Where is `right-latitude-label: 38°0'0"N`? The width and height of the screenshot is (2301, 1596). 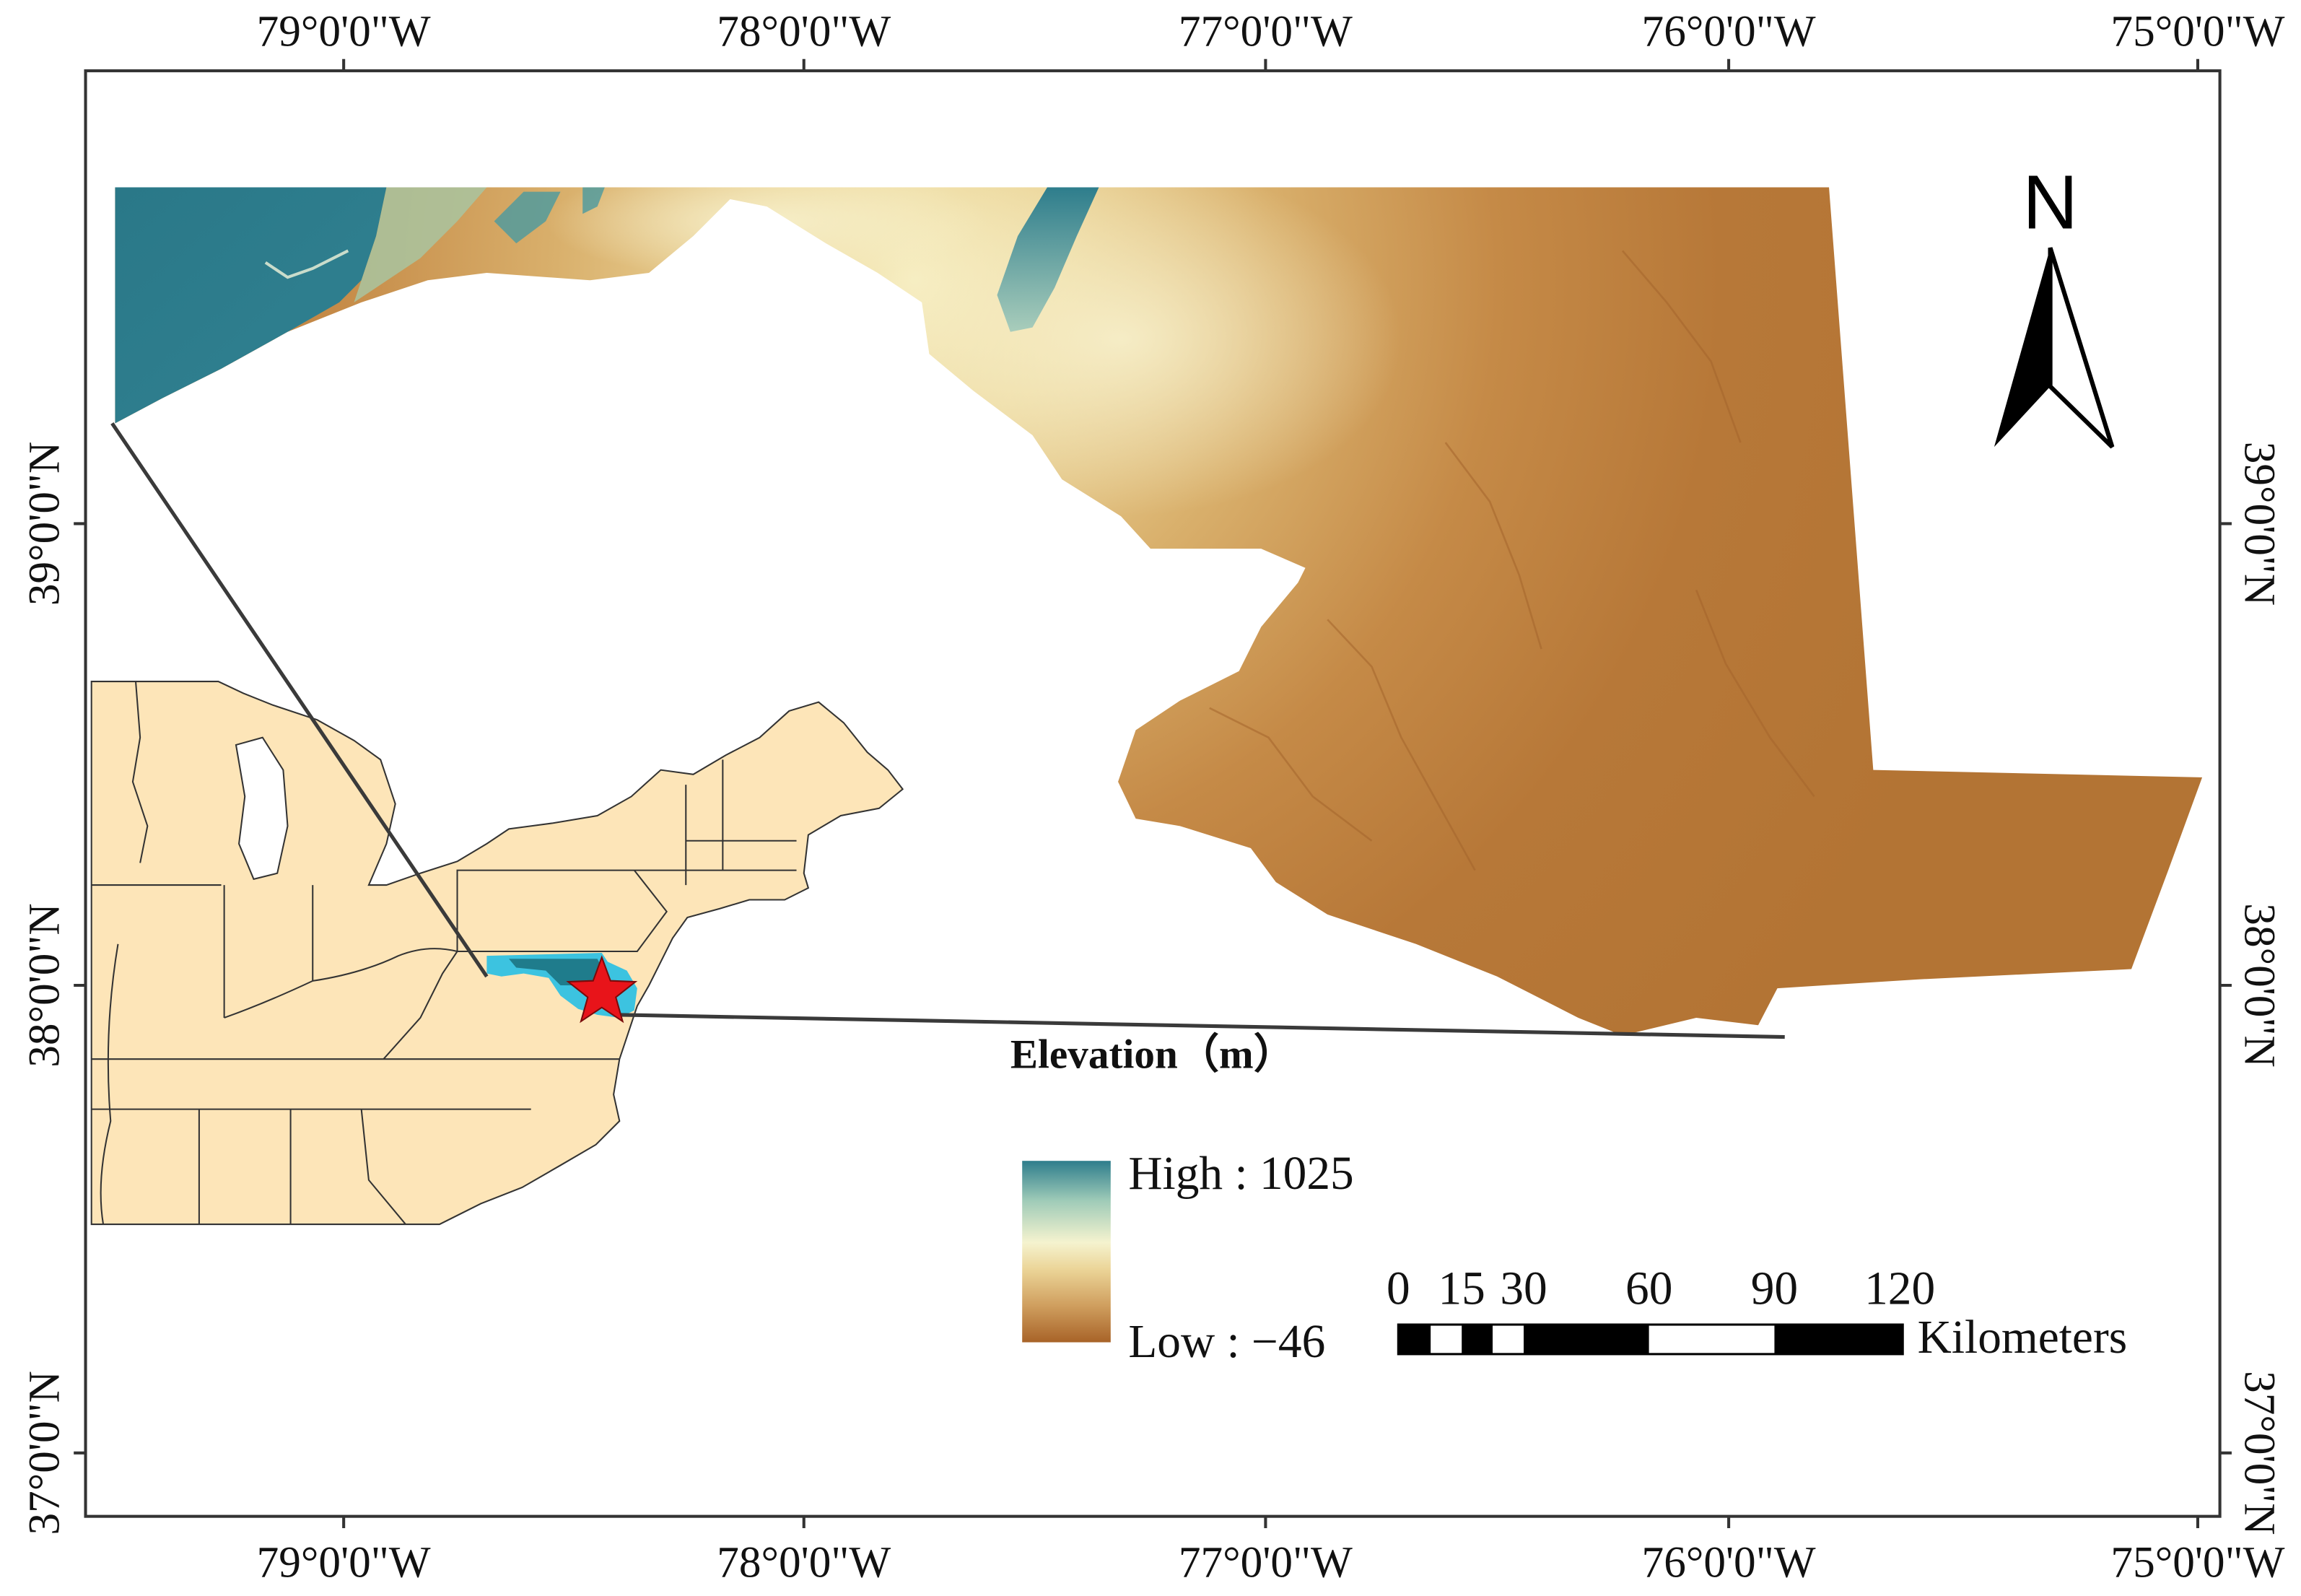
right-latitude-label: 38°0'0"N is located at coordinates (2260, 985).